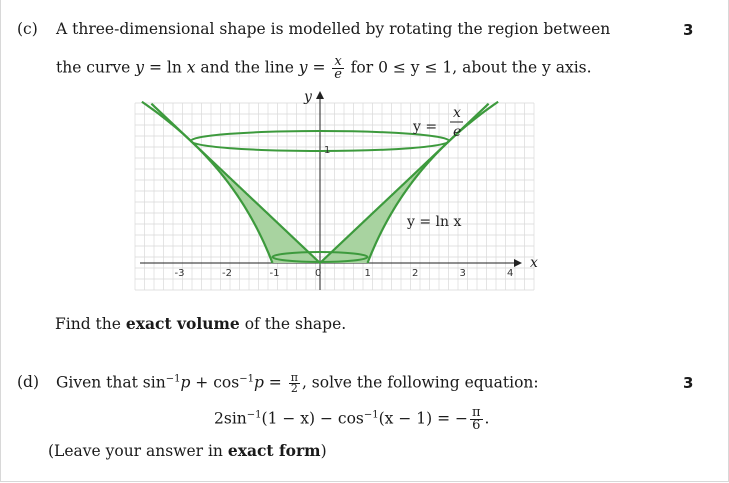  What do you see at coordinates (275, 273) in the screenshot?
I see `x-tick-label: -1` at bounding box center [275, 273].